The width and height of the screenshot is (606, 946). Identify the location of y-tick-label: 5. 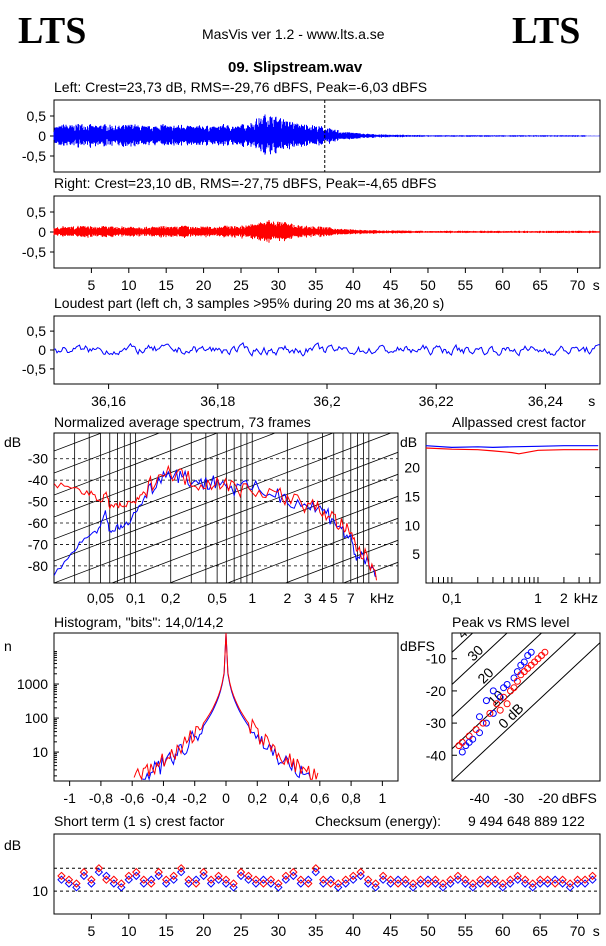
(416, 554).